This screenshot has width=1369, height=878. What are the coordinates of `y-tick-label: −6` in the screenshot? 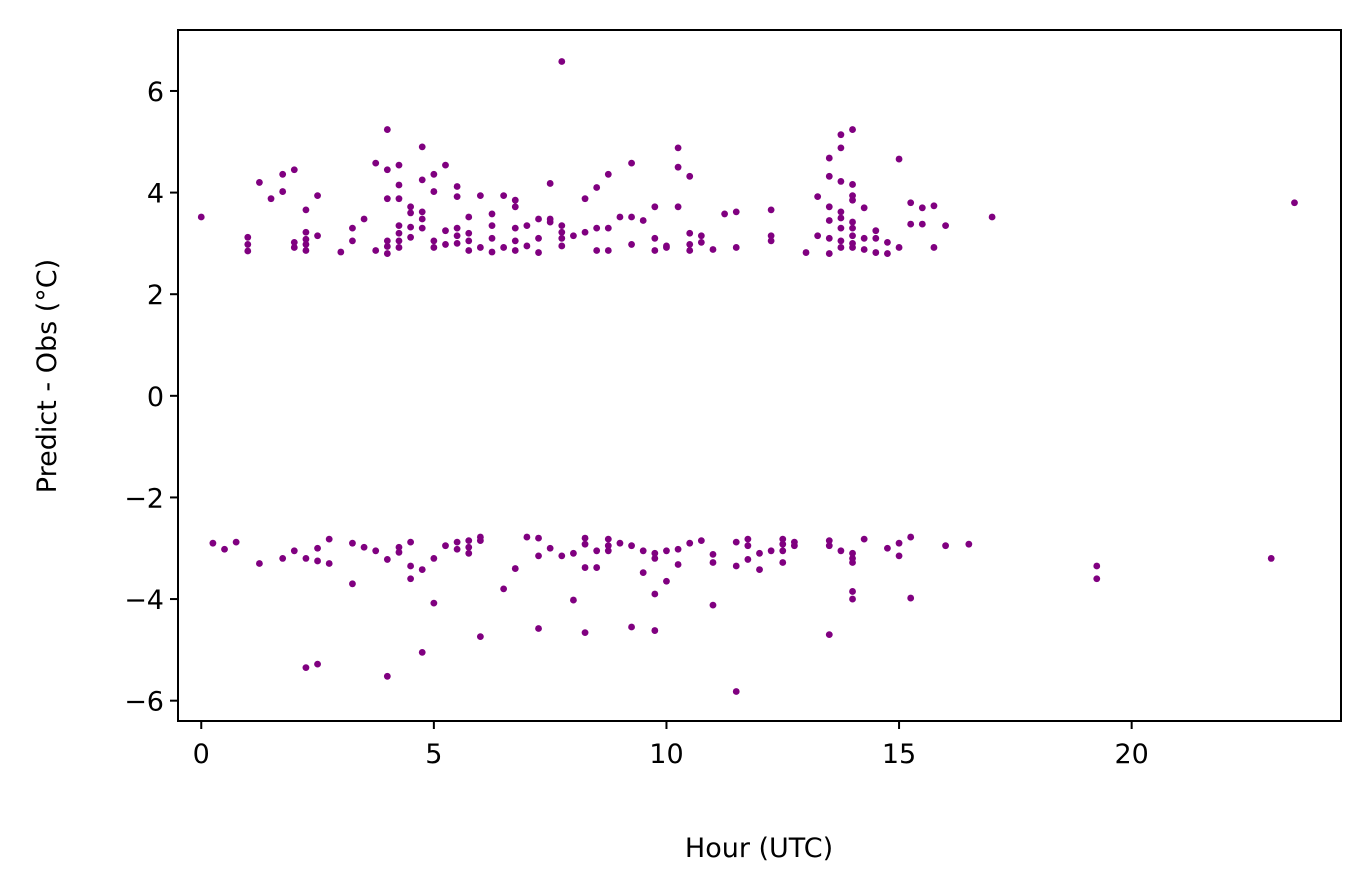 It's located at (144, 702).